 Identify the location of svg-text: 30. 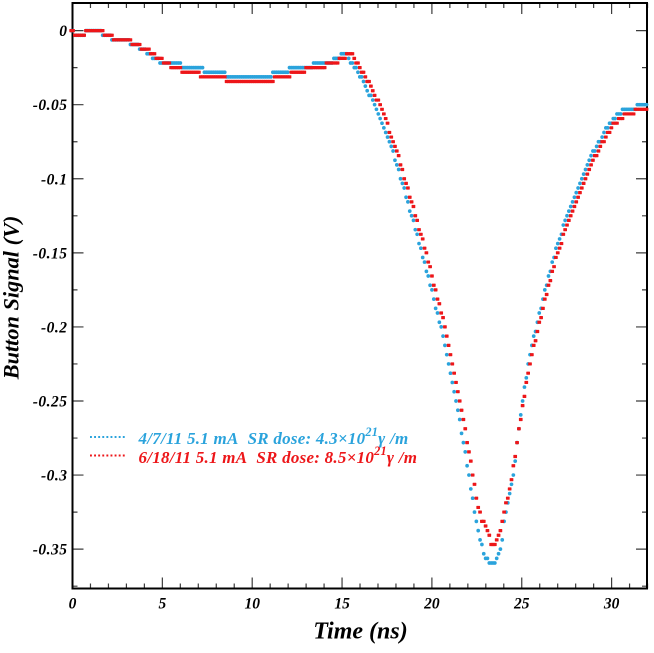
(611, 604).